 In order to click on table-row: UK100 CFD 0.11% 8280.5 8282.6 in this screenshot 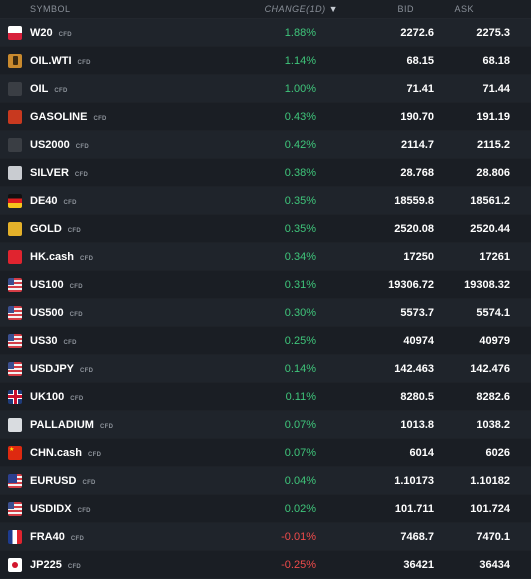, I will do `click(265, 397)`.